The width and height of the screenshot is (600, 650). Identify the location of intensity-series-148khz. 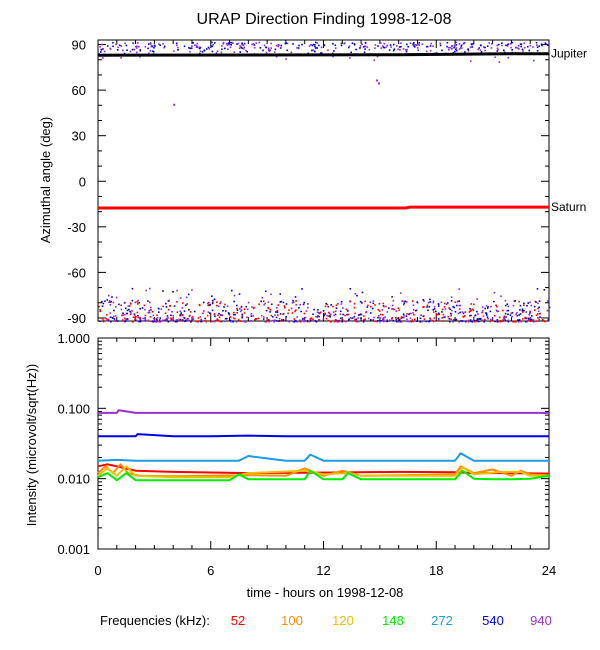
(323, 475).